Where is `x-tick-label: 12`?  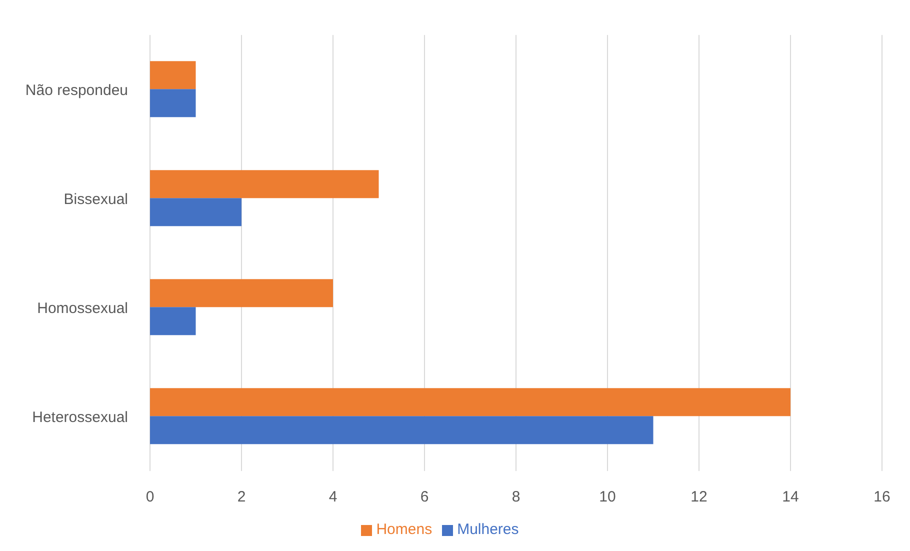 x-tick-label: 12 is located at coordinates (699, 497).